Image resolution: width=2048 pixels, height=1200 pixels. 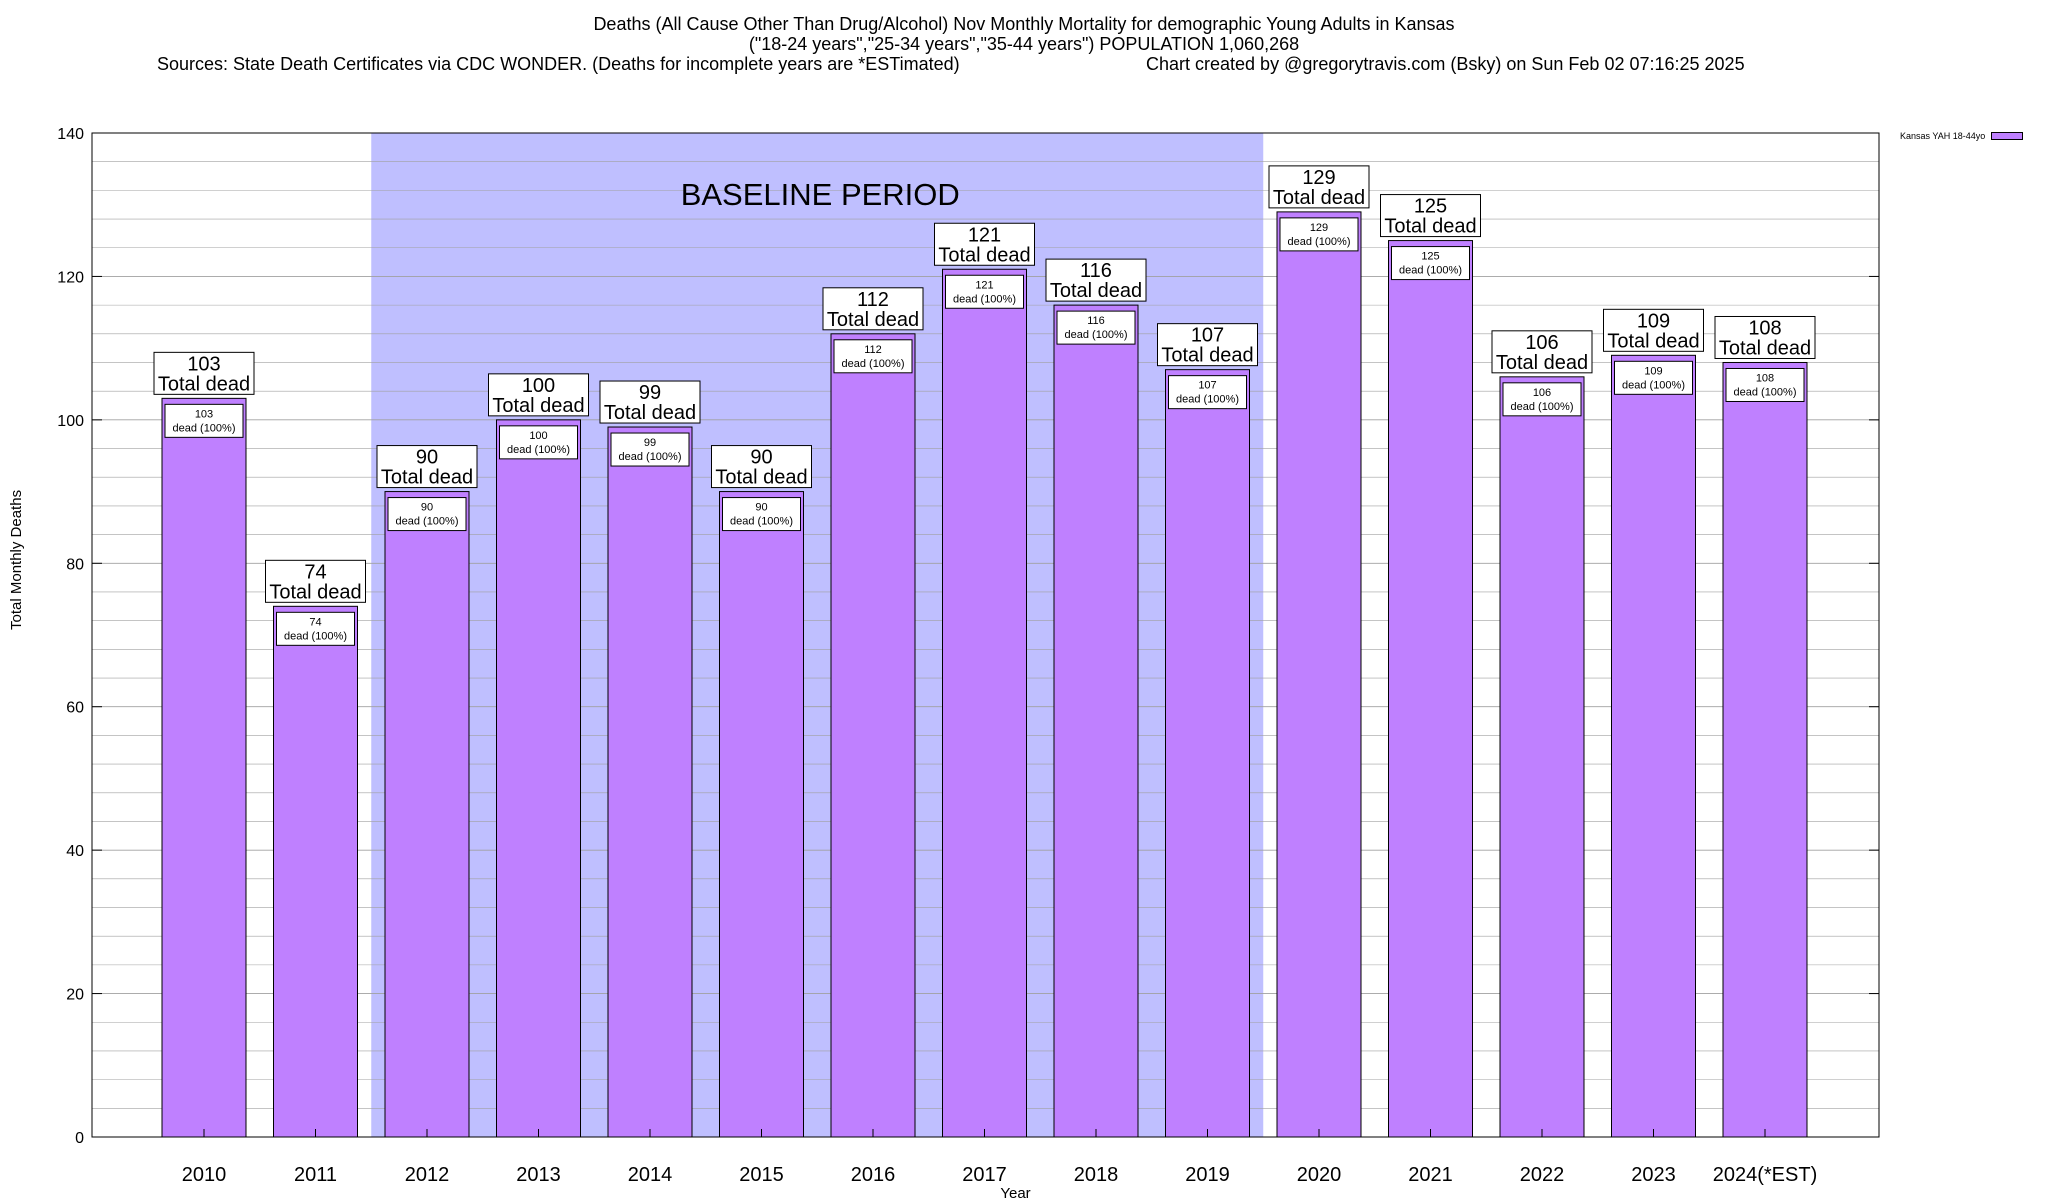 I want to click on top-label-value: 129, so click(x=1318, y=178).